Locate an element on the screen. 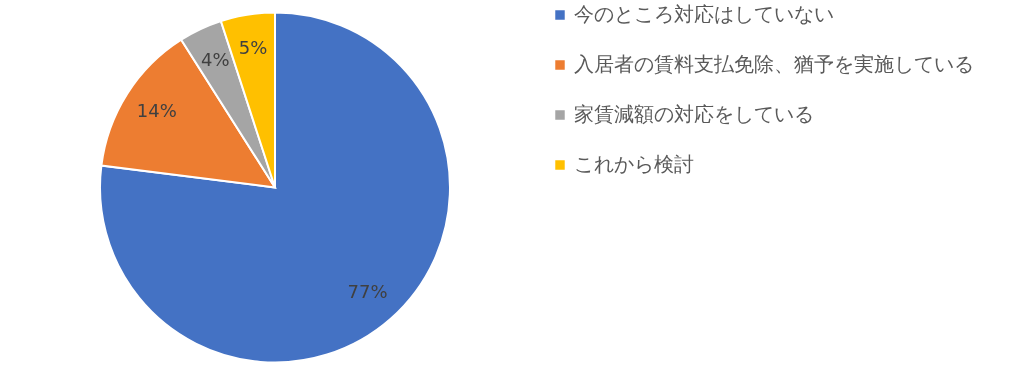 The image size is (1024, 381). legend-label: 今のところ対応はしていない is located at coordinates (704, 14).